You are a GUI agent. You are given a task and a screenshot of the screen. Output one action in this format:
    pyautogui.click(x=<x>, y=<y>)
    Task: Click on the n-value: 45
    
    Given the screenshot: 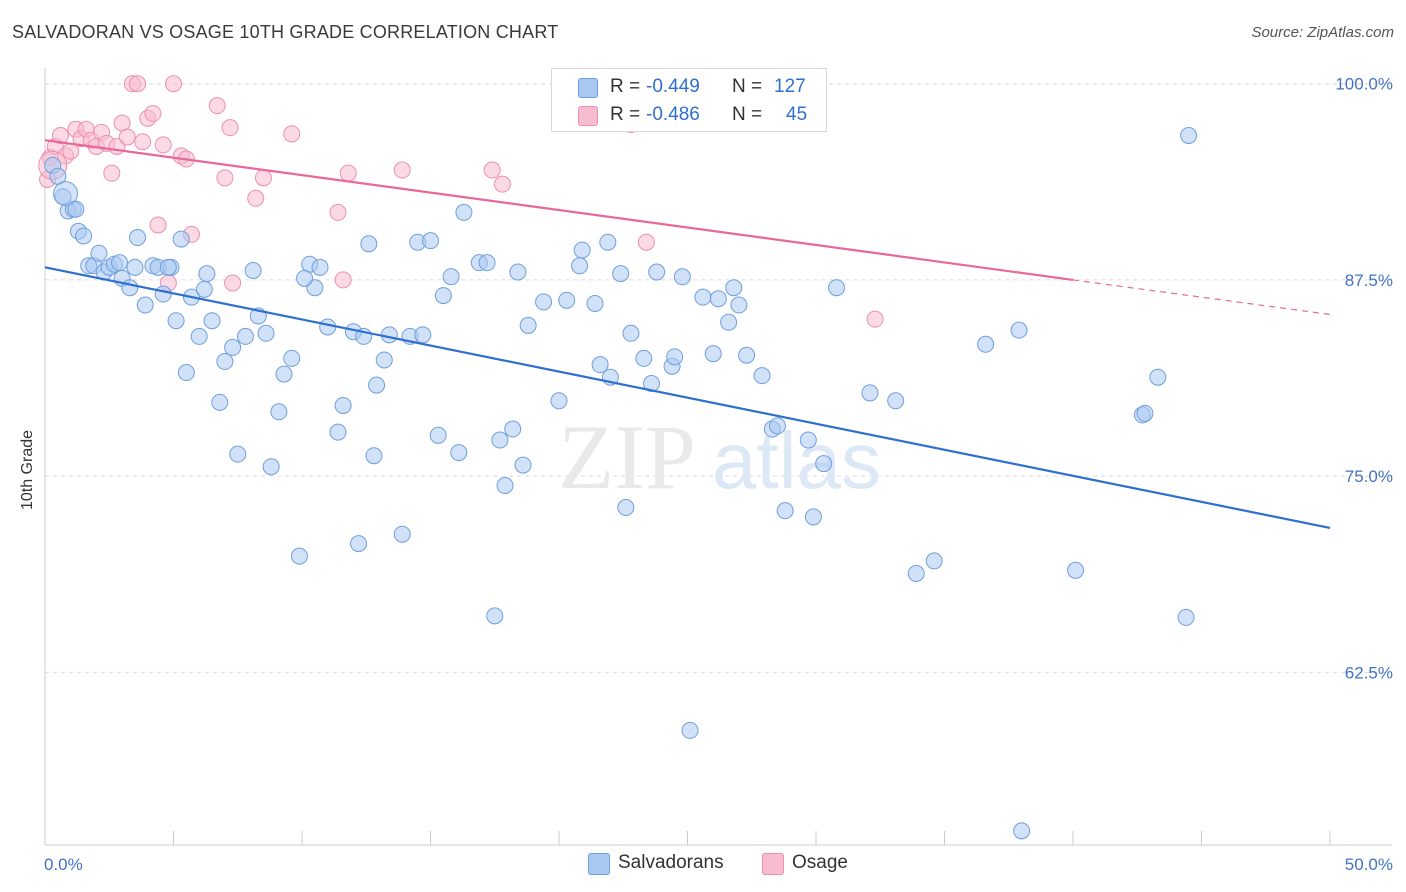 What is the action you would take?
    pyautogui.click(x=797, y=114)
    